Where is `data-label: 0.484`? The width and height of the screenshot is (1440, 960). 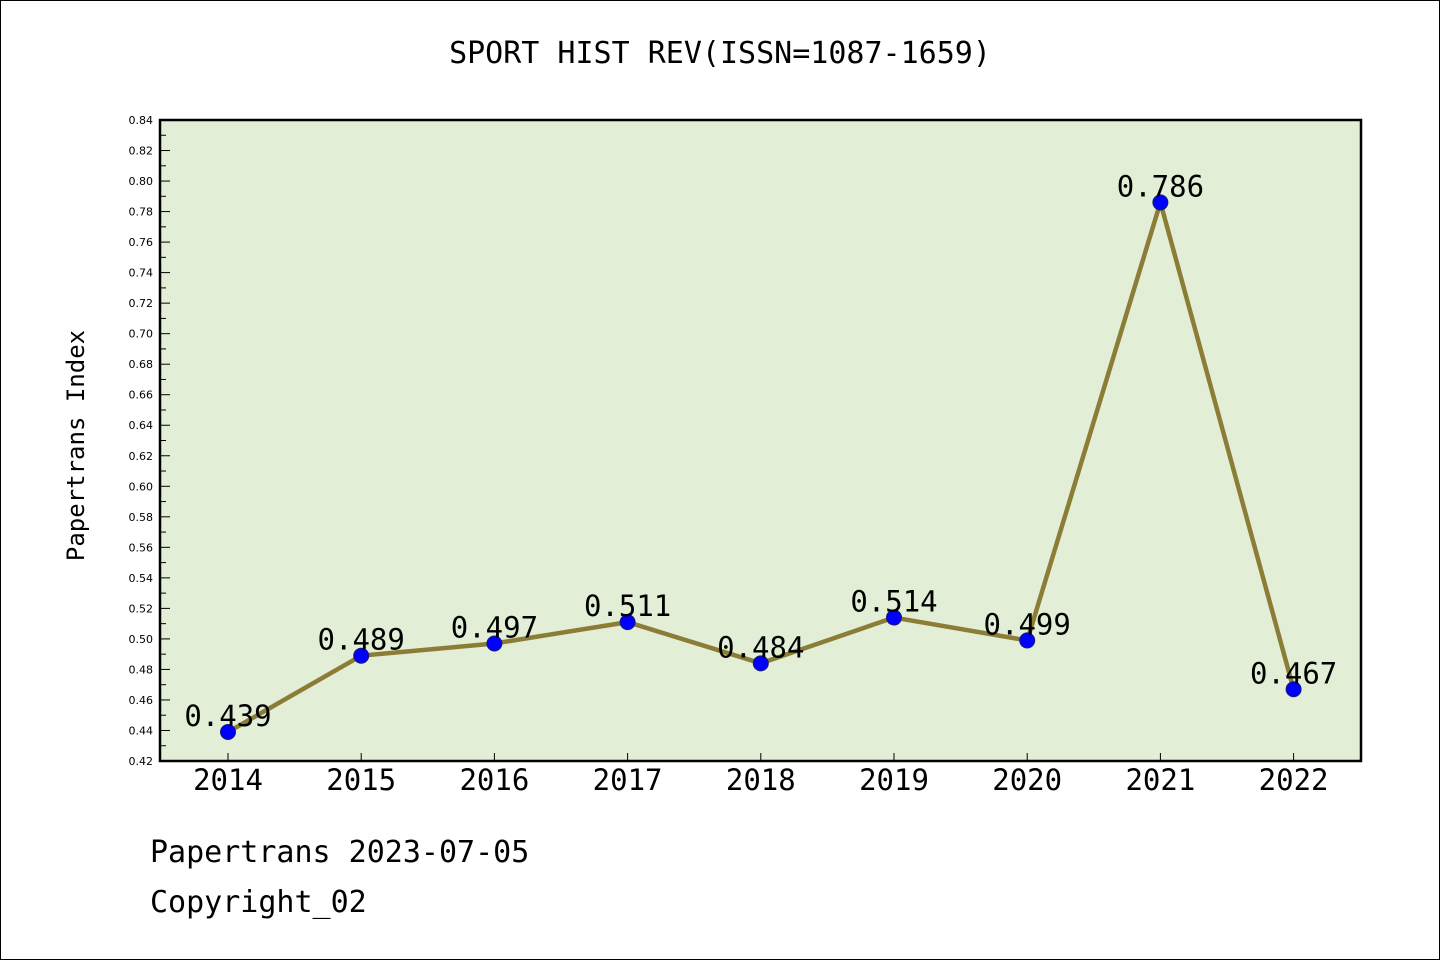 data-label: 0.484 is located at coordinates (760, 647).